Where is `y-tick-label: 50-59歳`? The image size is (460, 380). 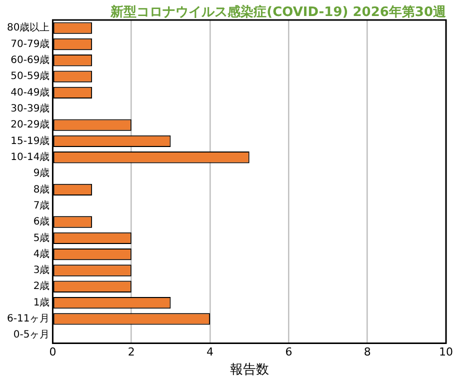 y-tick-label: 50-59歳 is located at coordinates (30, 76).